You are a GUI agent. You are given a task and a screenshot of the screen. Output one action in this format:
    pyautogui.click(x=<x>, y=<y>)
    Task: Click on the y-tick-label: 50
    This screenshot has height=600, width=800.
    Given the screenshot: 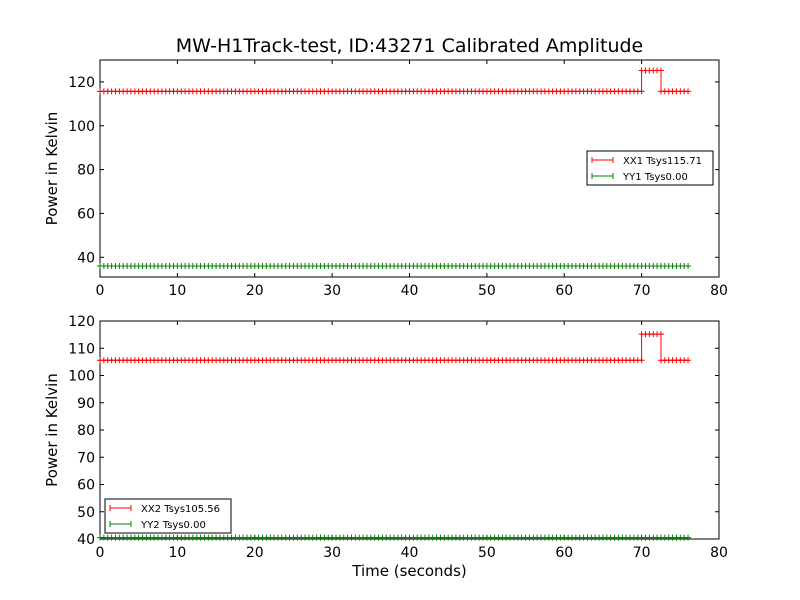 What is the action you would take?
    pyautogui.click(x=86, y=513)
    